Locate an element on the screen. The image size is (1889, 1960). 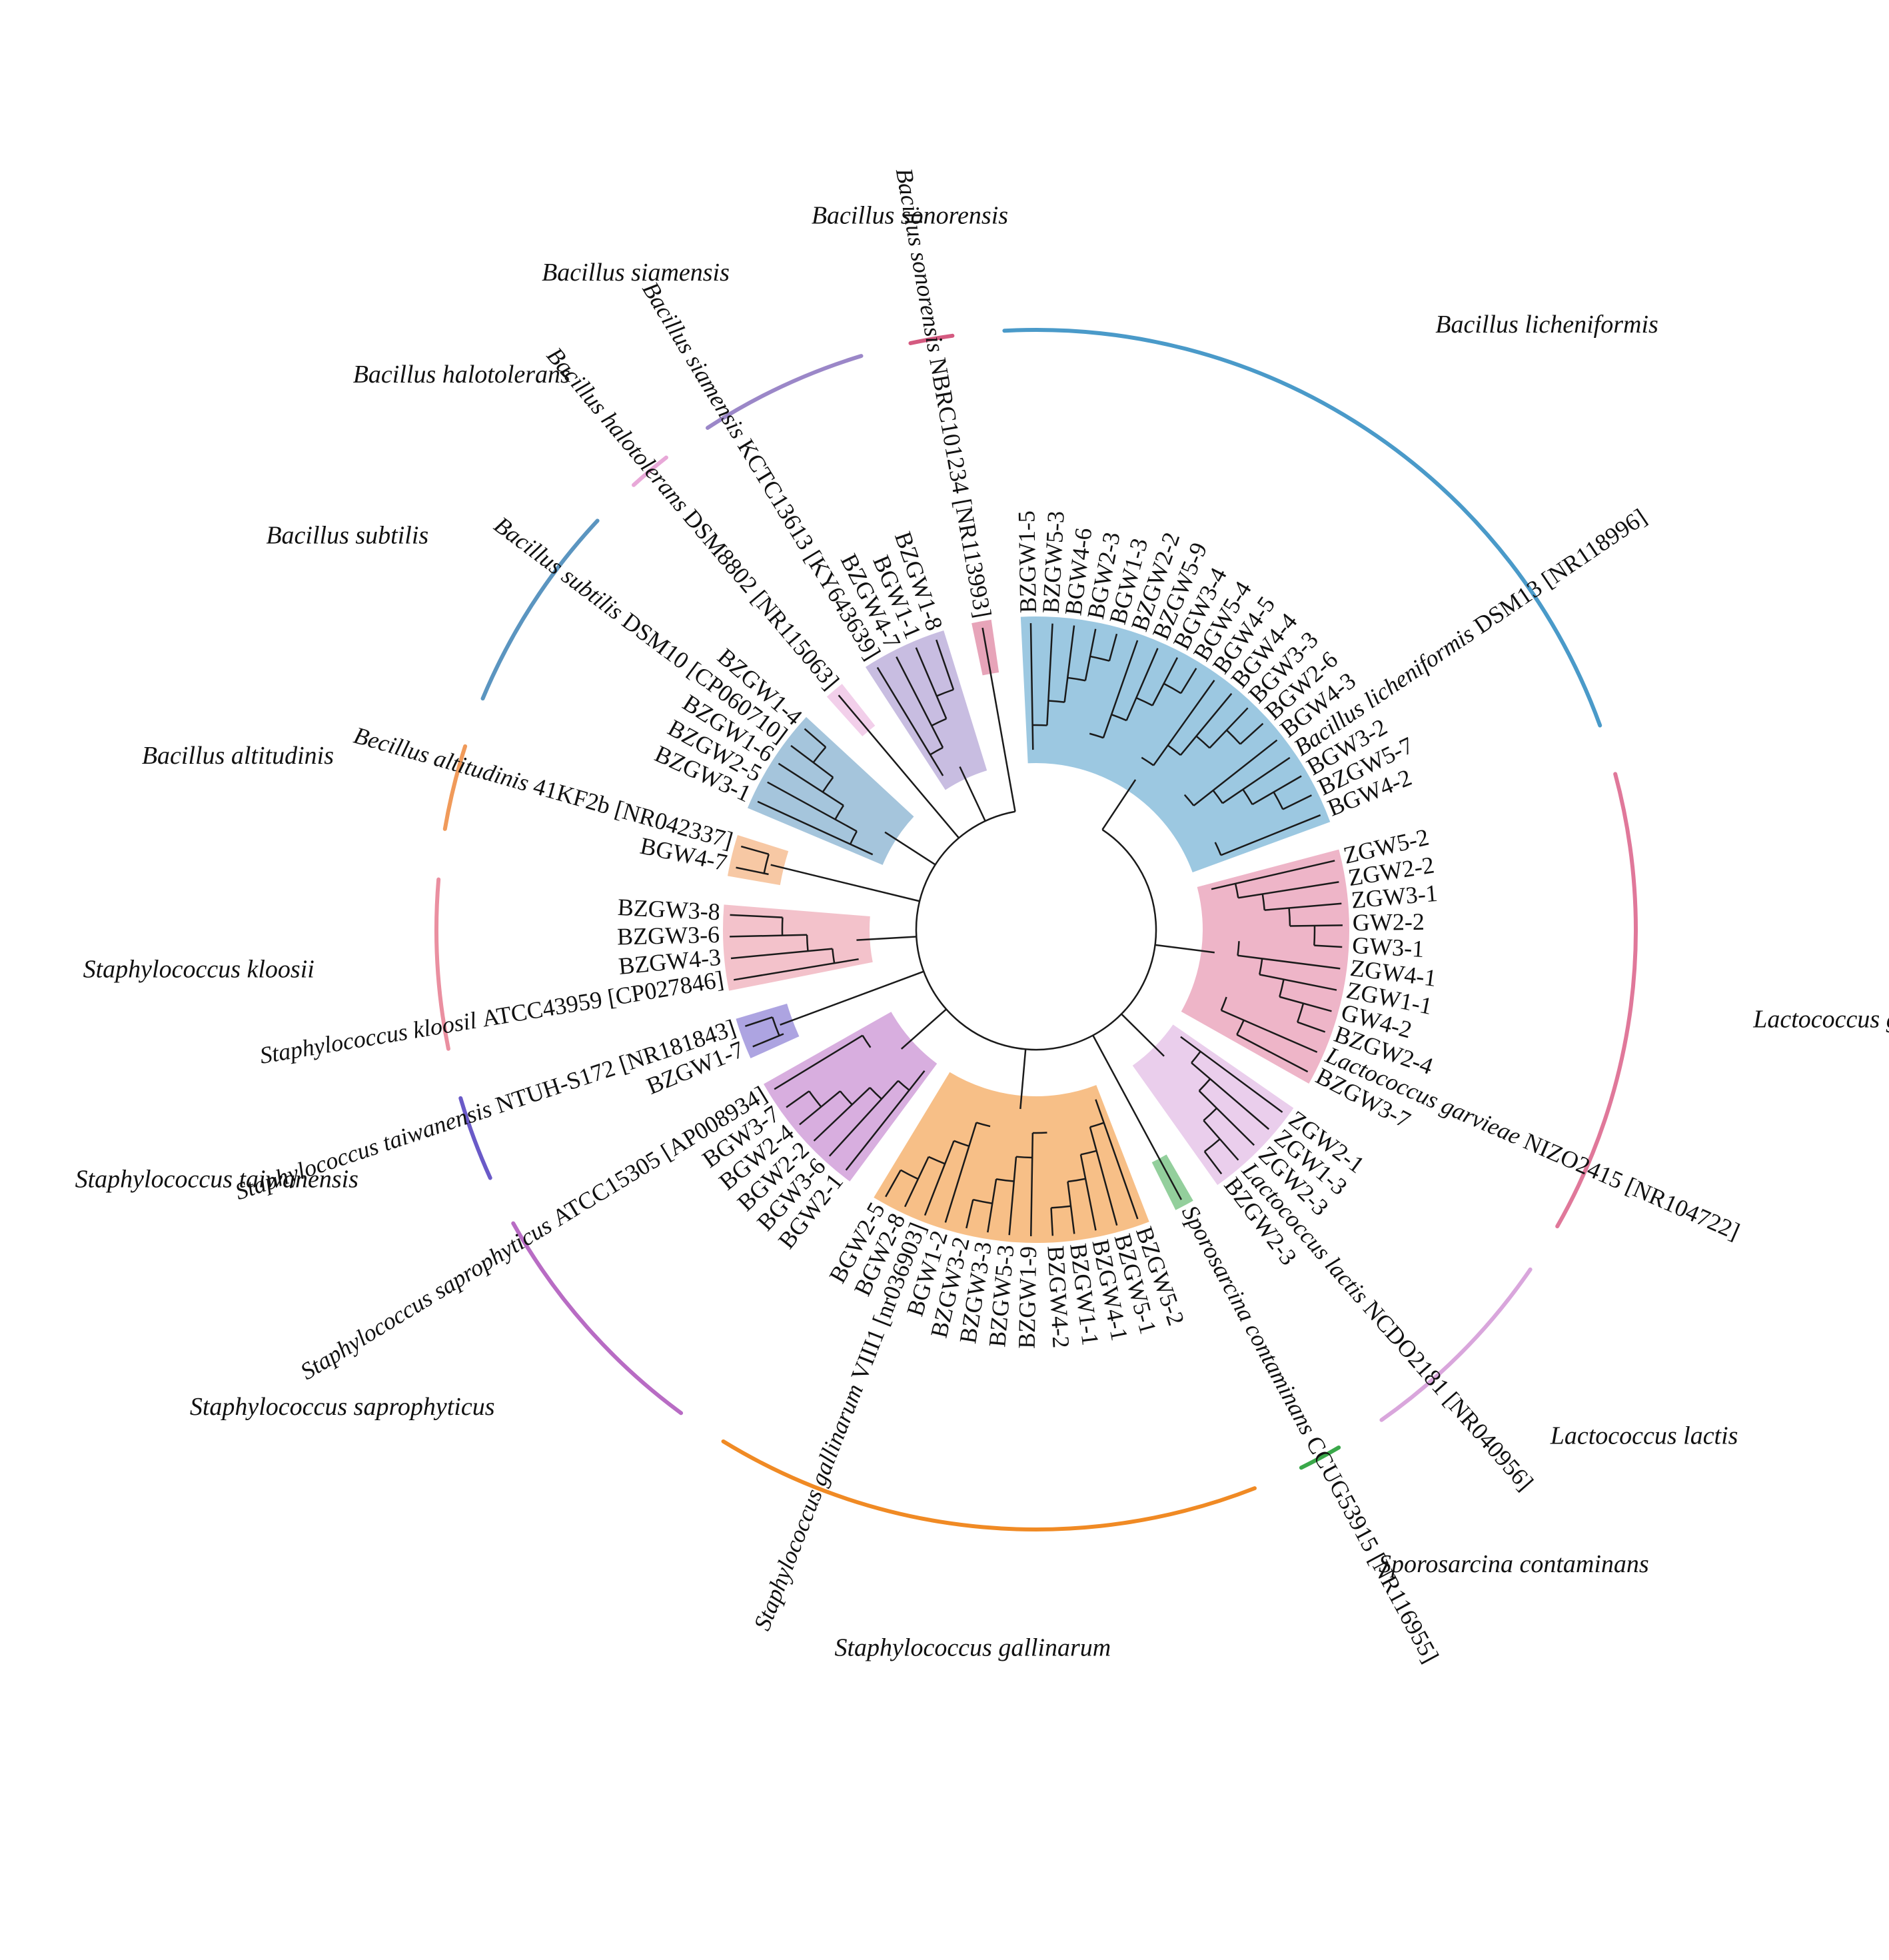
isolate-label: BZGW3-8 is located at coordinates (669, 909).